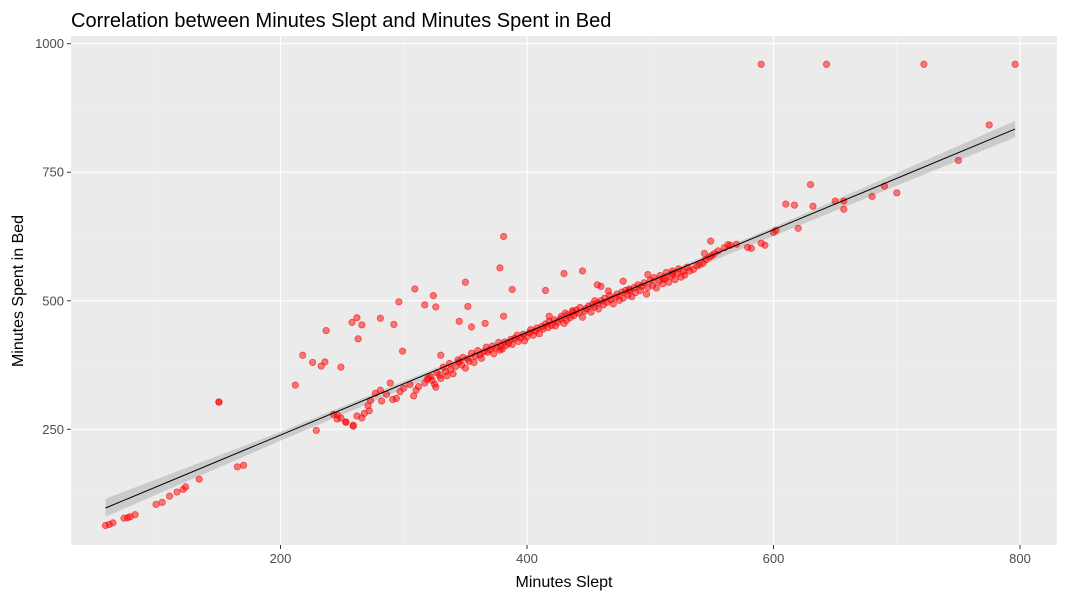  I want to click on y-tick-label: 750, so click(53, 172).